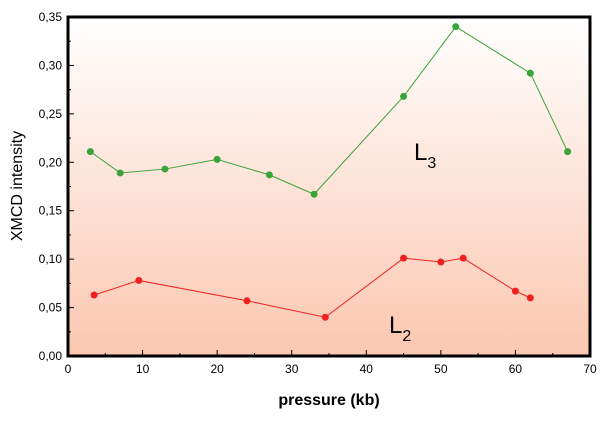 Image resolution: width=604 pixels, height=421 pixels. I want to click on y-tick-label: 0,35, so click(51, 17).